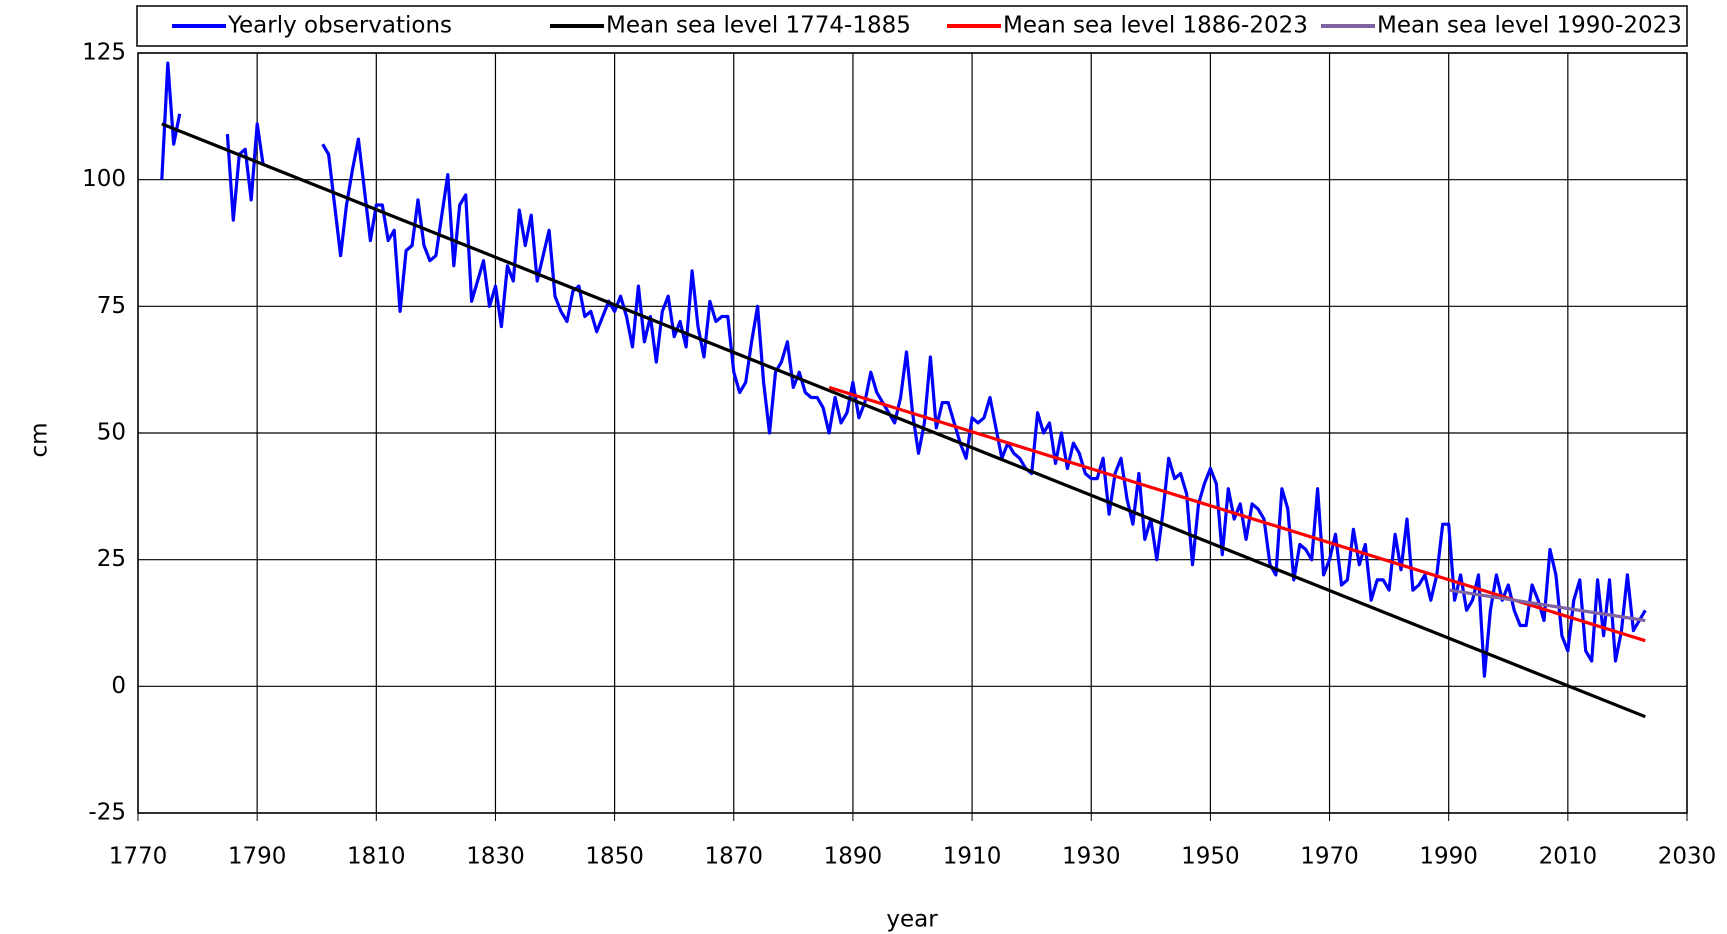  I want to click on x-tick-label: 2010, so click(1568, 857).